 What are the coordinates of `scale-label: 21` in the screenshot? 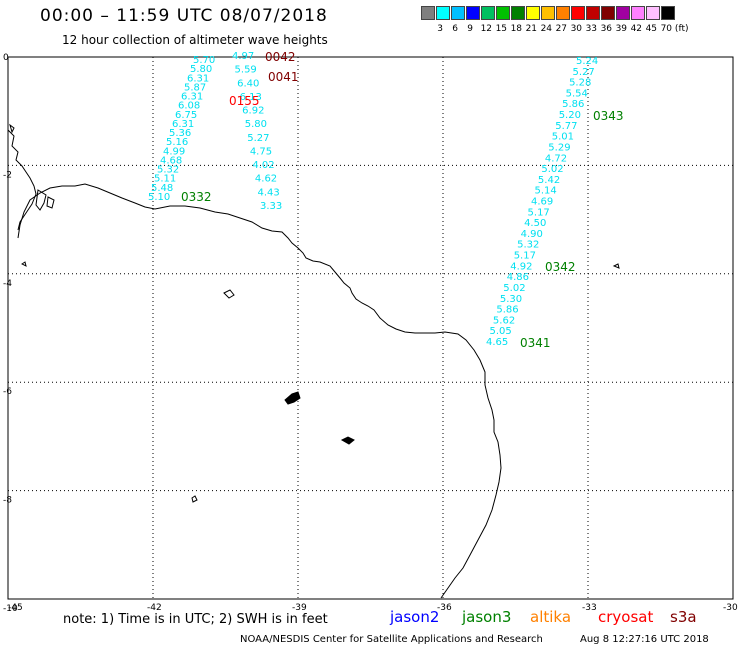 It's located at (531, 29).